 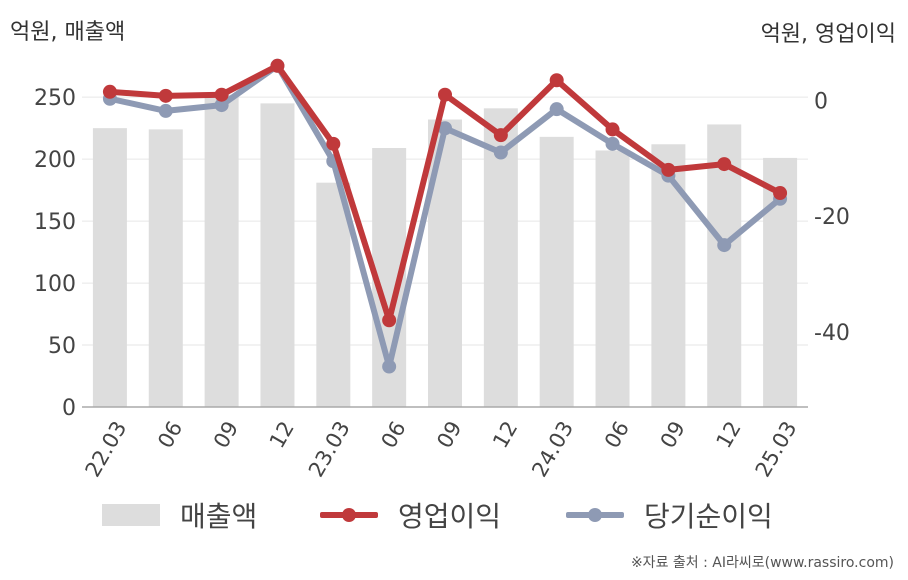 What do you see at coordinates (55, 284) in the screenshot?
I see `left-axis-tick-label: 100` at bounding box center [55, 284].